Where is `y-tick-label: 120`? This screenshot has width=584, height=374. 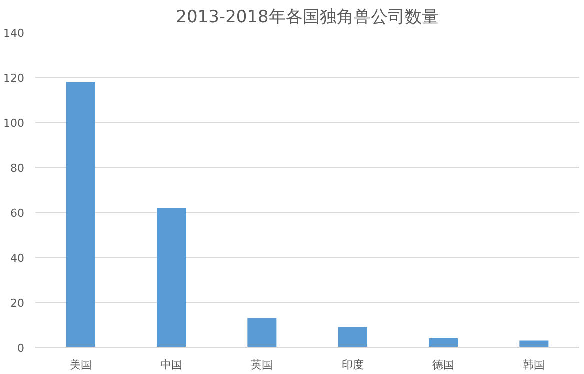
y-tick-label: 120 is located at coordinates (14, 78).